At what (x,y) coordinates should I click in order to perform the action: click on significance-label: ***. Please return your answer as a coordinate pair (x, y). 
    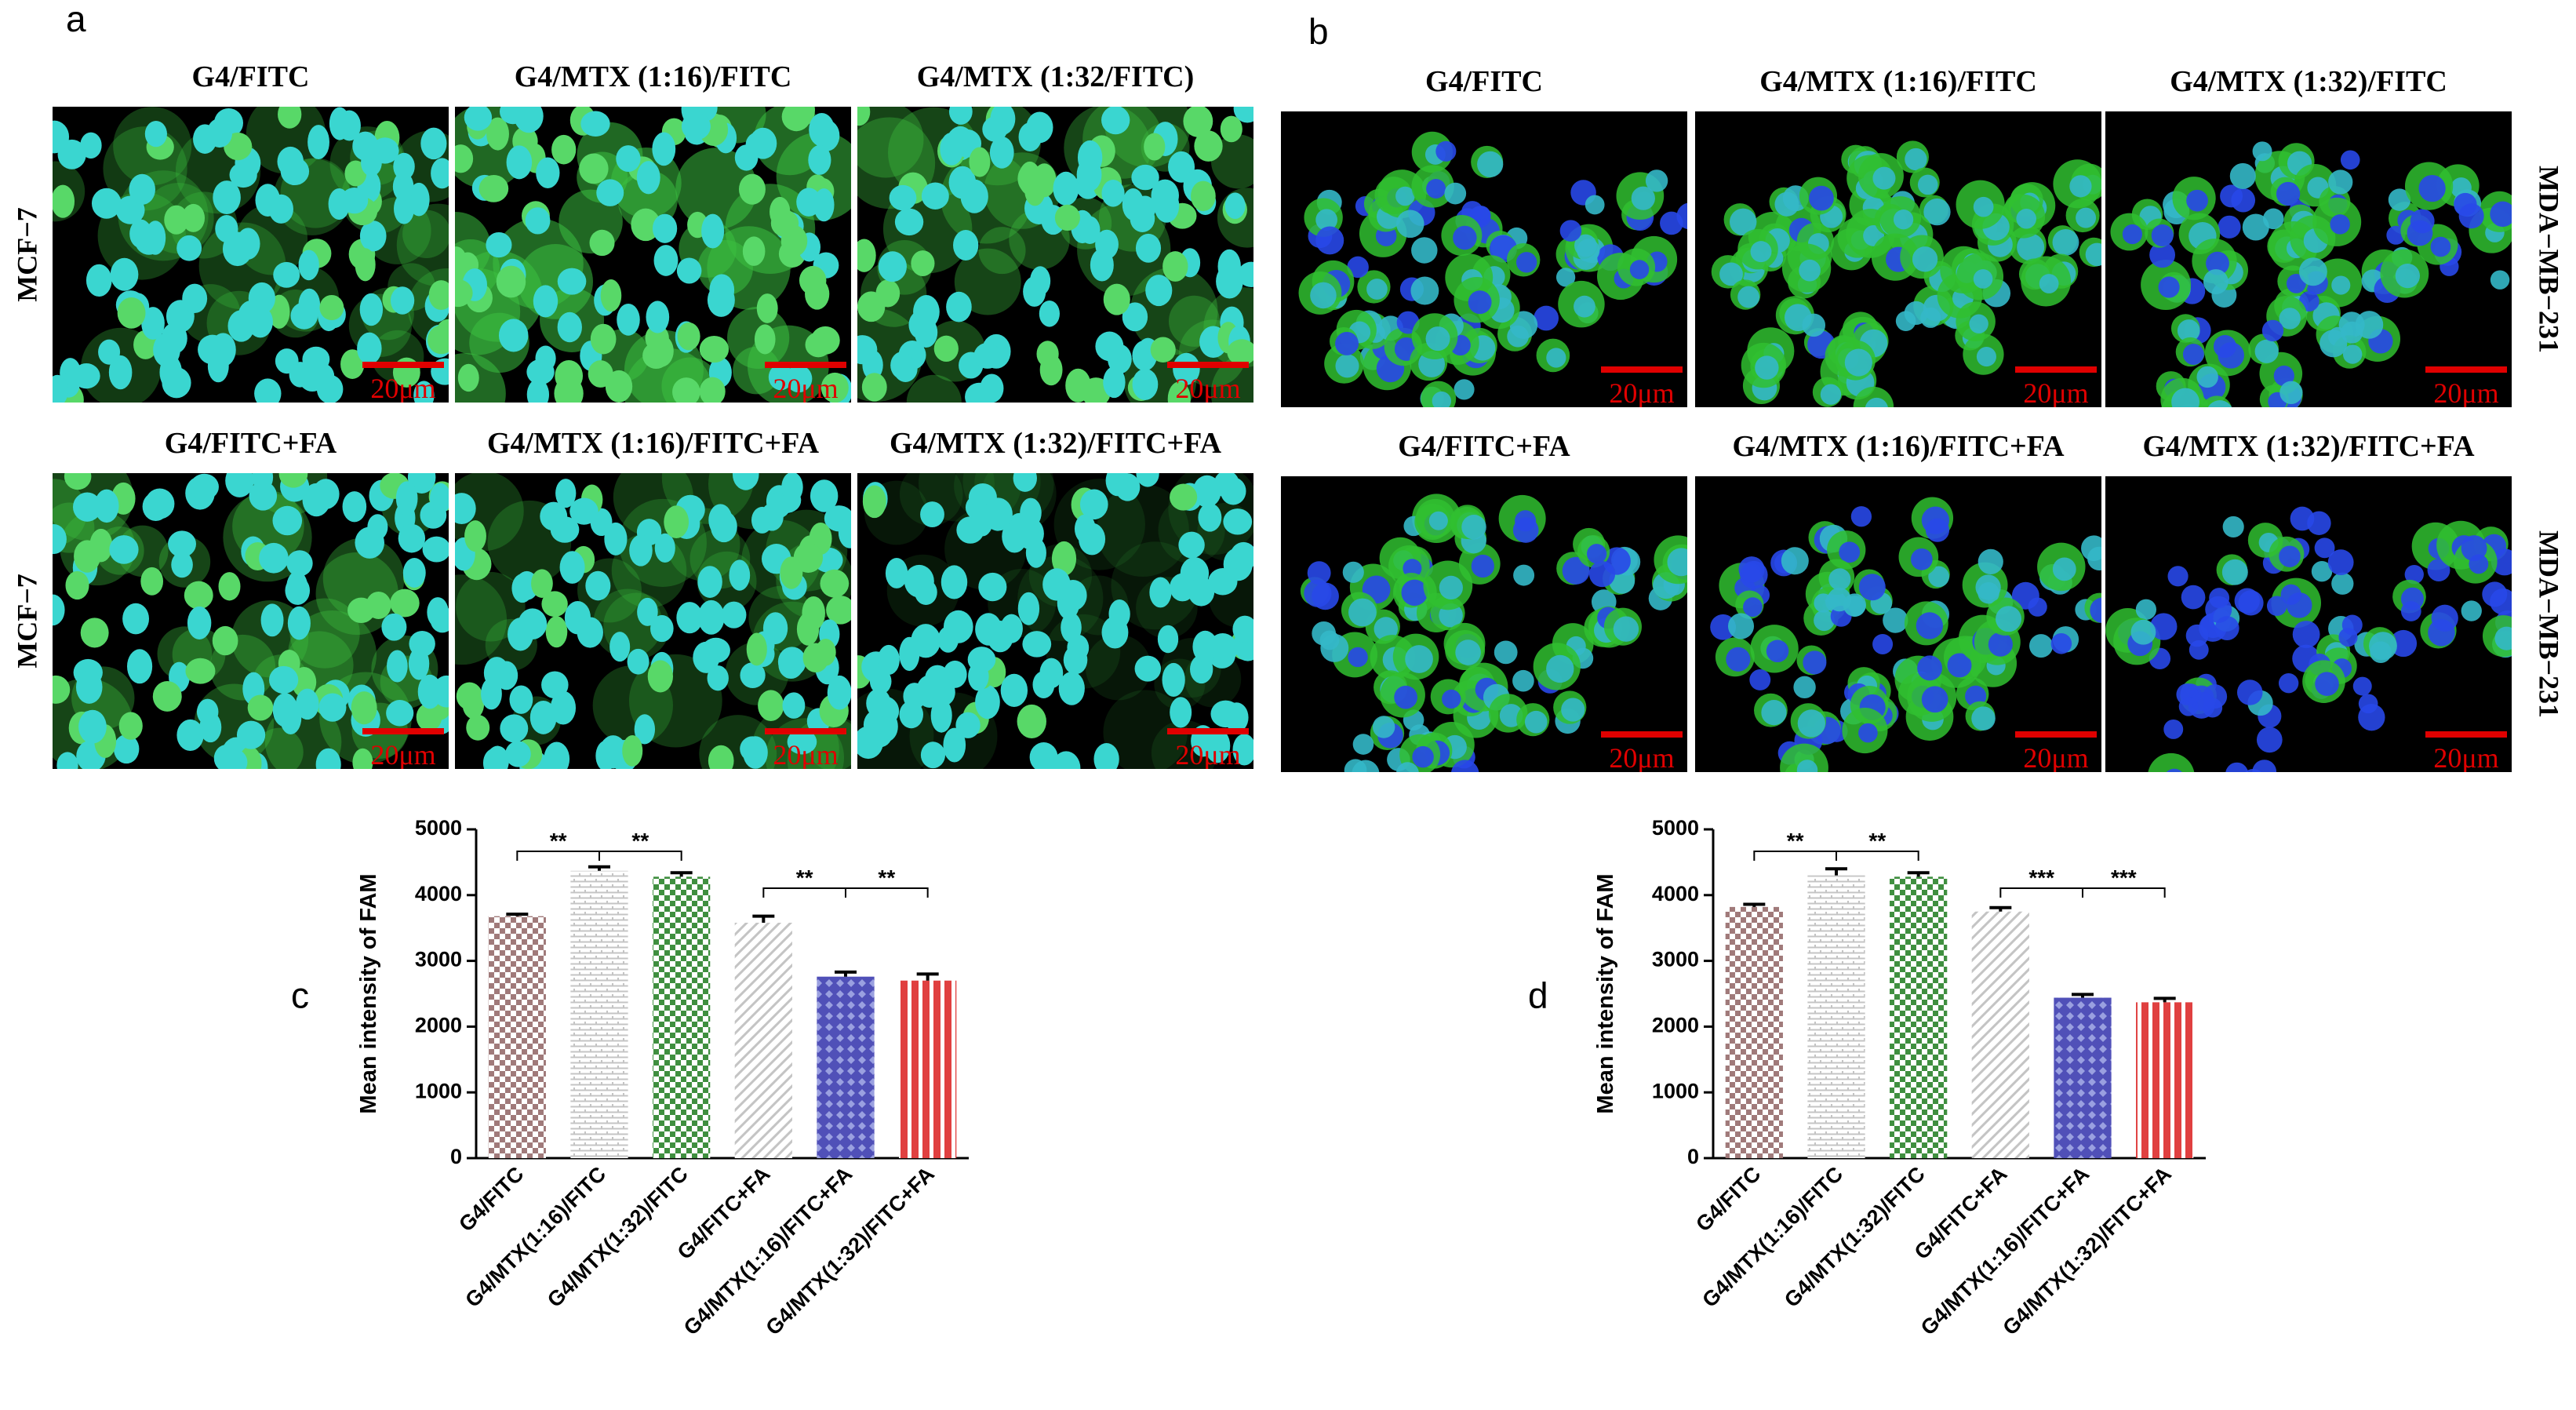
    Looking at the image, I should click on (2124, 877).